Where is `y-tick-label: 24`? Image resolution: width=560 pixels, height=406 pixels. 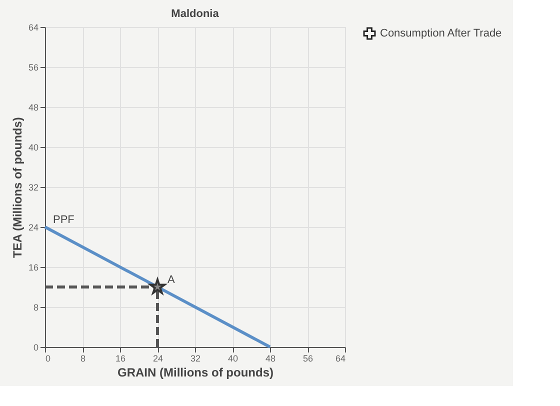 y-tick-label: 24 is located at coordinates (33, 227).